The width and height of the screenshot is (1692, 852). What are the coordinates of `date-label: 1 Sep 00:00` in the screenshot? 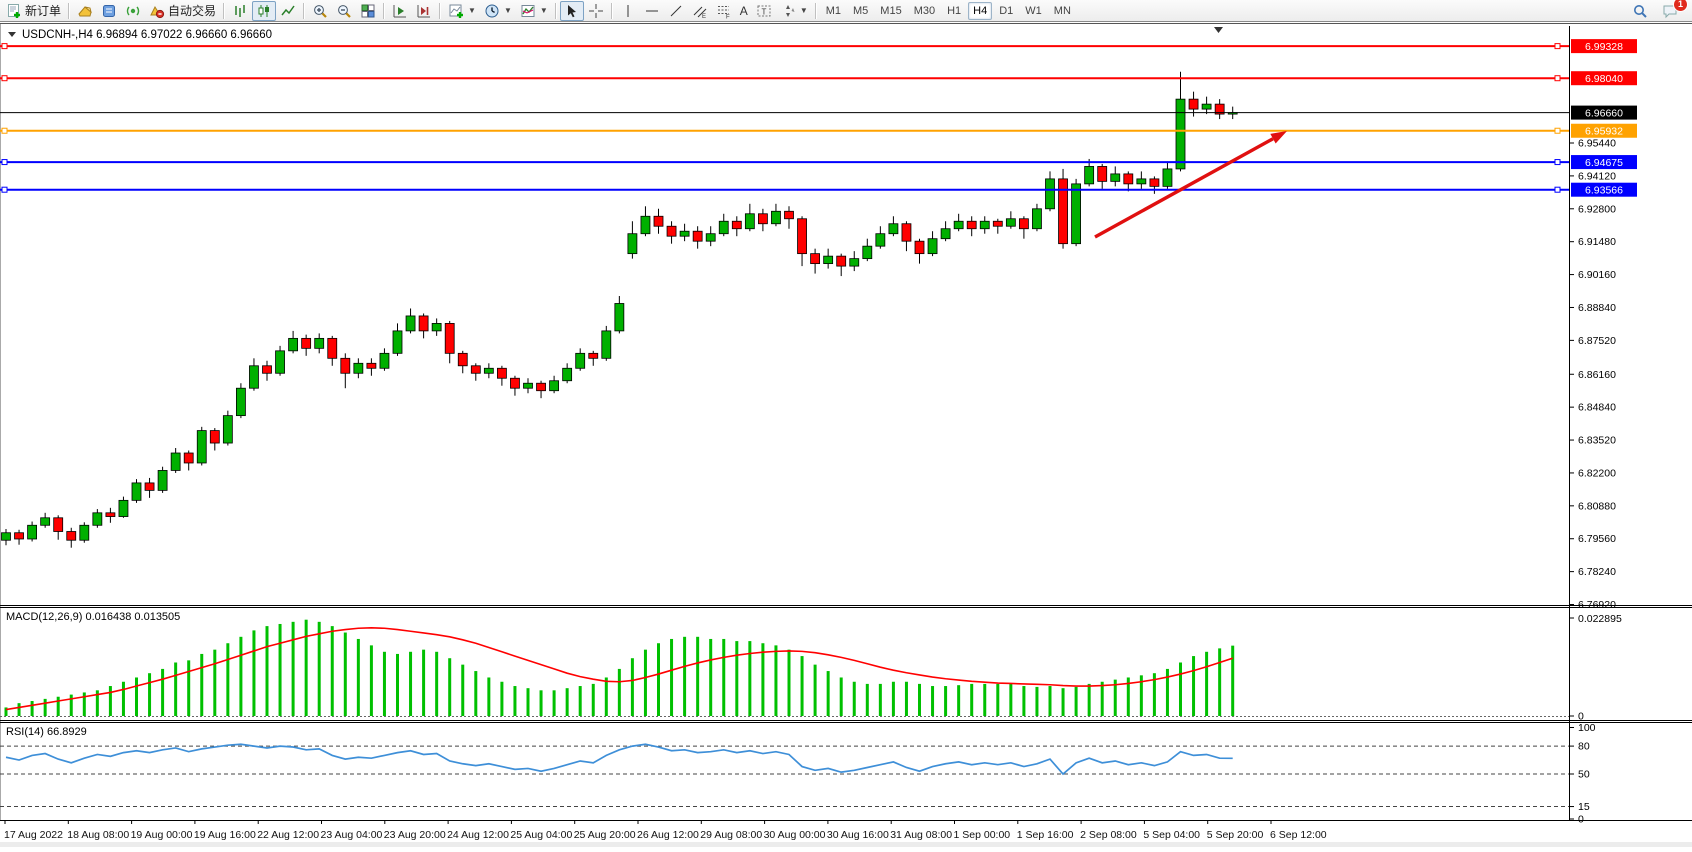 It's located at (982, 835).